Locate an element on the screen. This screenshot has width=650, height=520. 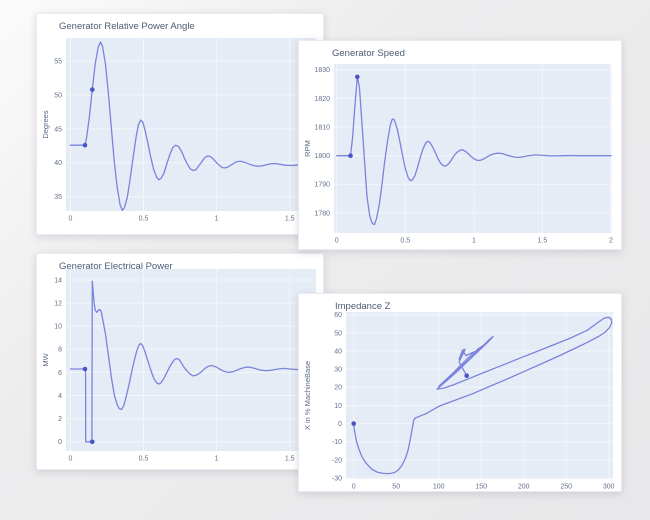
y-tick-label: -20 is located at coordinates (337, 460).